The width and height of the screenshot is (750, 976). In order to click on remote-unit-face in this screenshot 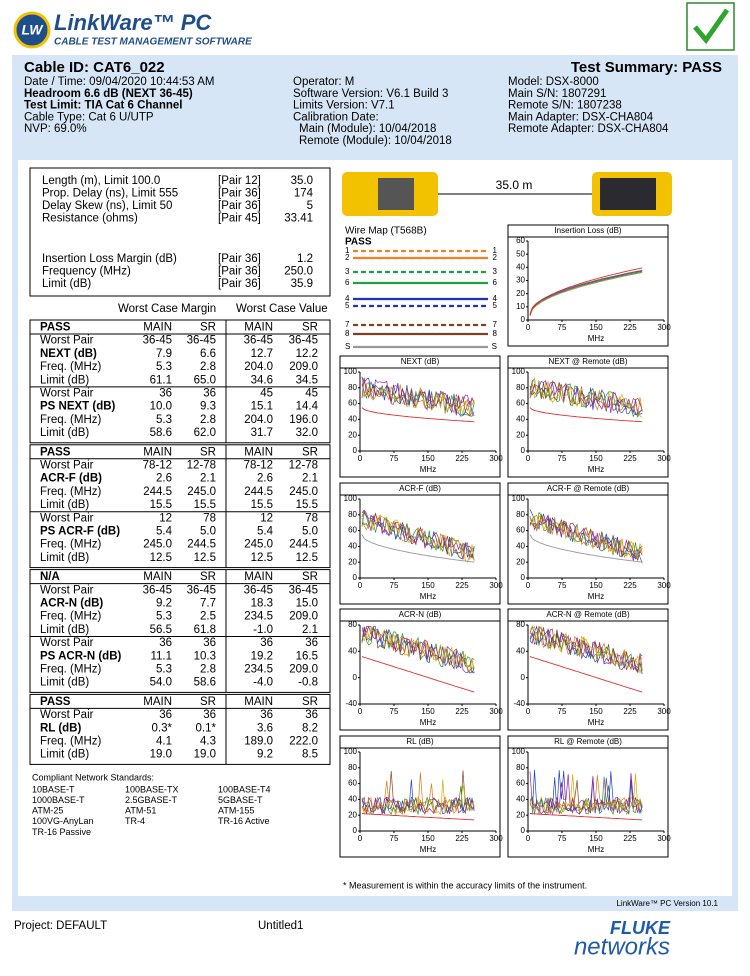, I will do `click(628, 194)`.